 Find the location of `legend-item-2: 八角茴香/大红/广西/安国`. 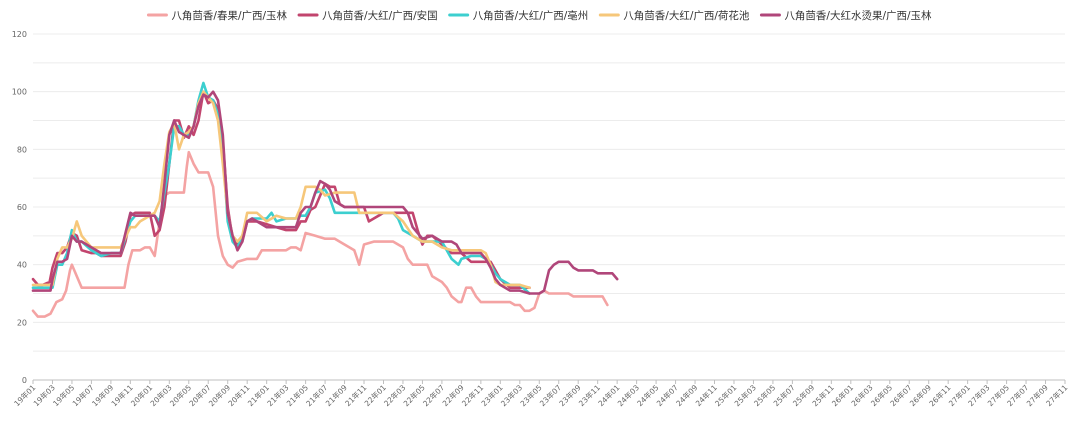

legend-item-2: 八角茴香/大红/广西/安国 is located at coordinates (367, 15).